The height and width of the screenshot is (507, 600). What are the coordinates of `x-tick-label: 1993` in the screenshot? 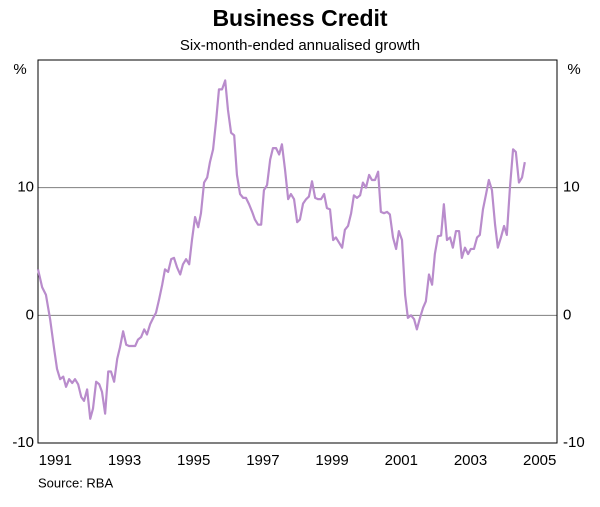 It's located at (124, 460).